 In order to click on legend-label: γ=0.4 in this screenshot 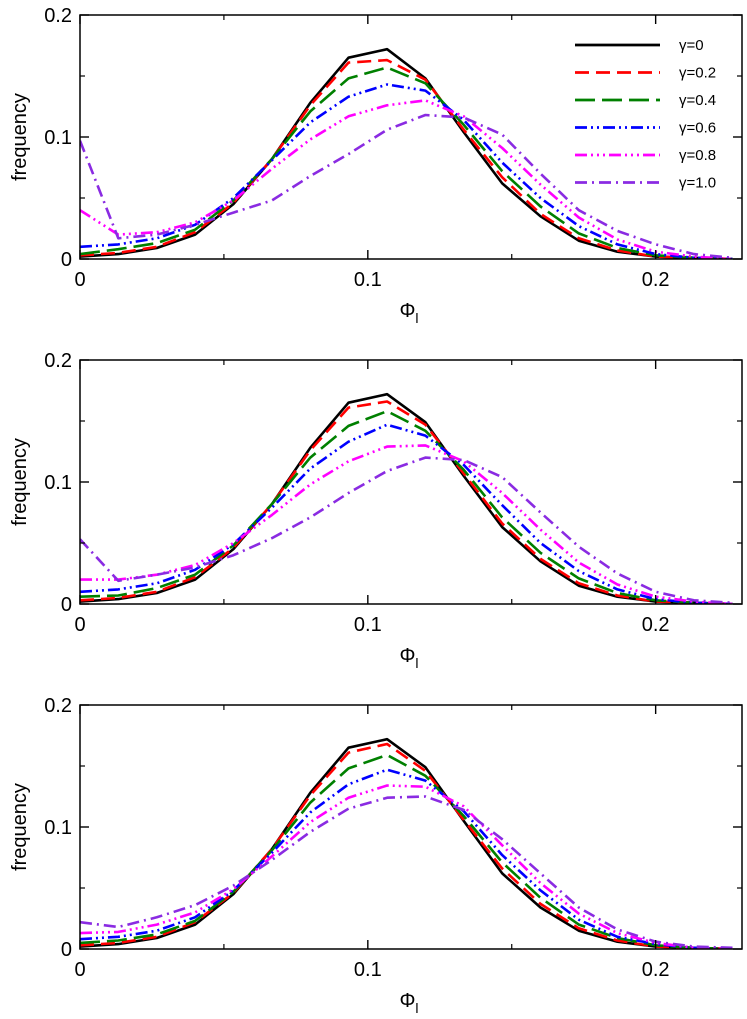, I will do `click(697, 100)`.